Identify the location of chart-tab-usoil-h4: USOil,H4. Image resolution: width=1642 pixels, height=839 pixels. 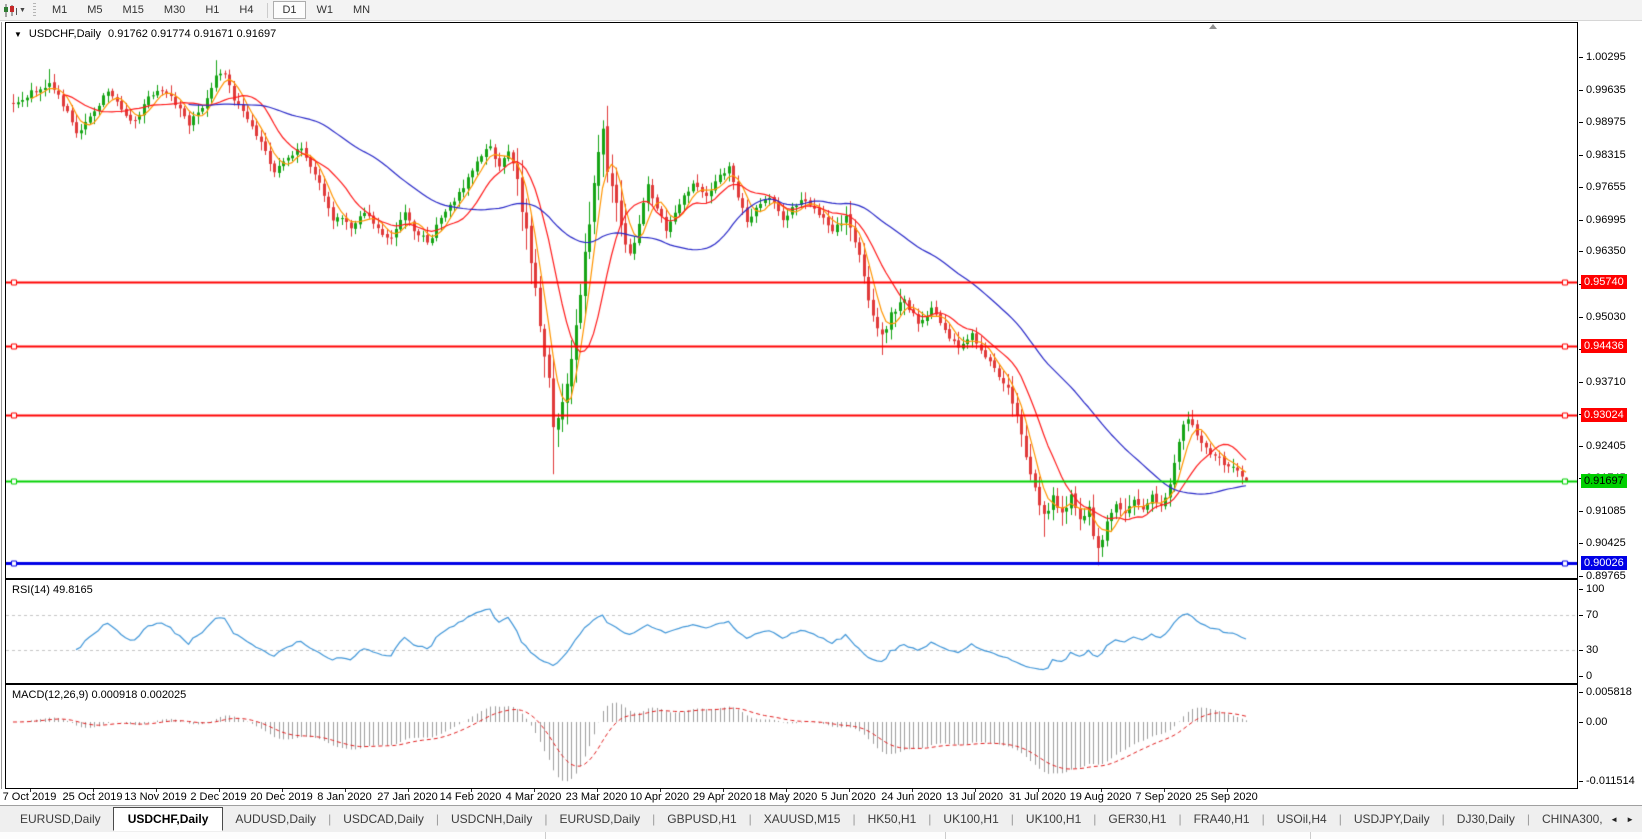
(1301, 819).